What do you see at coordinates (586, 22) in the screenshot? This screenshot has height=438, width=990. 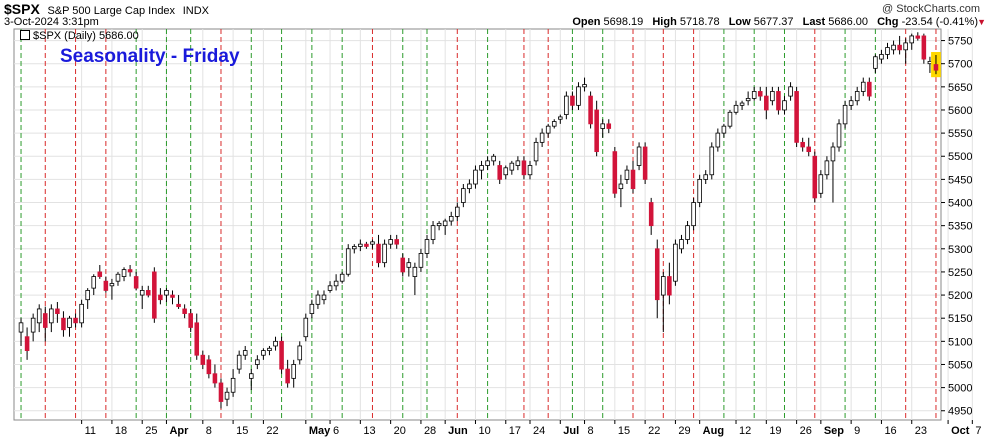 I see `open-label: Open` at bounding box center [586, 22].